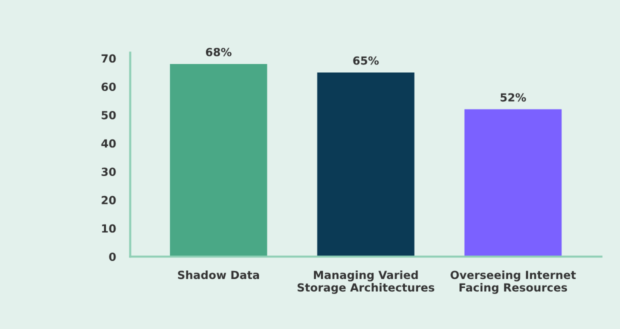  I want to click on x-tick-label: Managing Varied Storage Architectures, so click(366, 282).